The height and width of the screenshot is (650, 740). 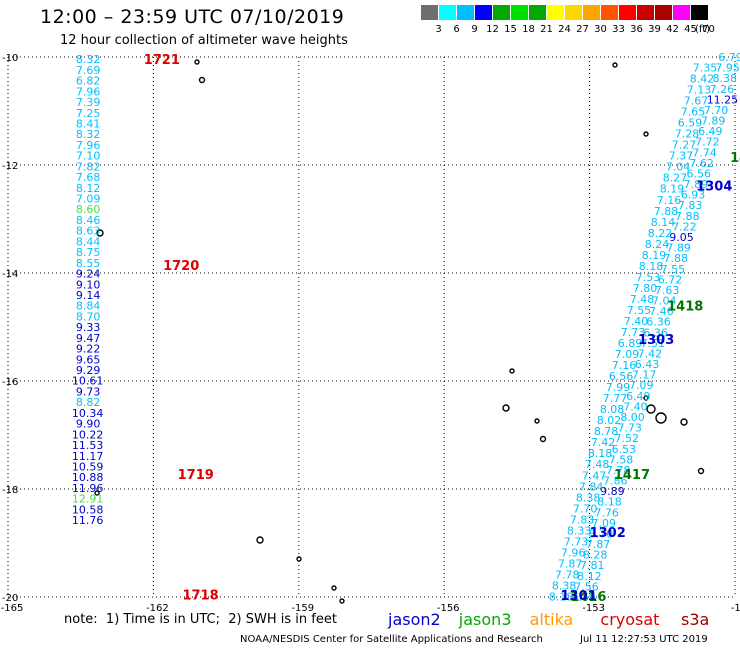 I want to click on swh-value: 7.56, so click(x=586, y=586).